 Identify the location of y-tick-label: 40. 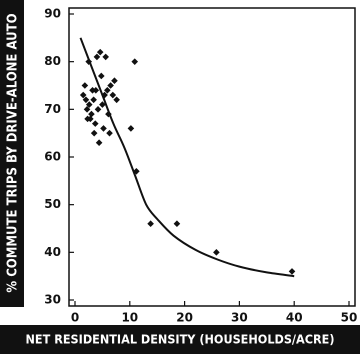
(52, 252).